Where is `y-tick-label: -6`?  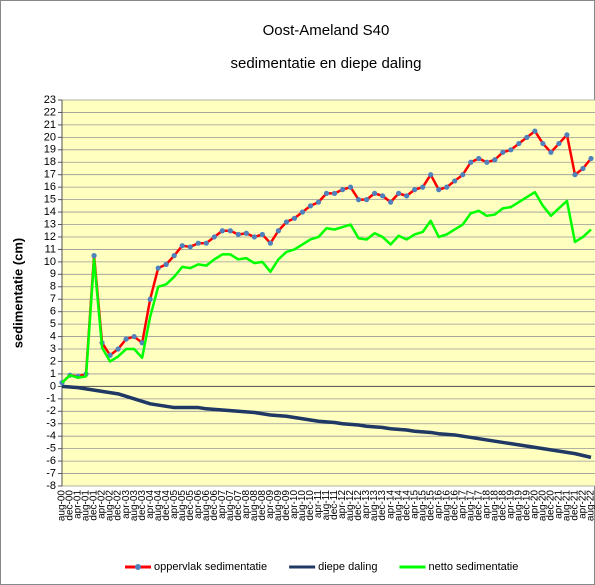 y-tick-label: -6 is located at coordinates (51, 461).